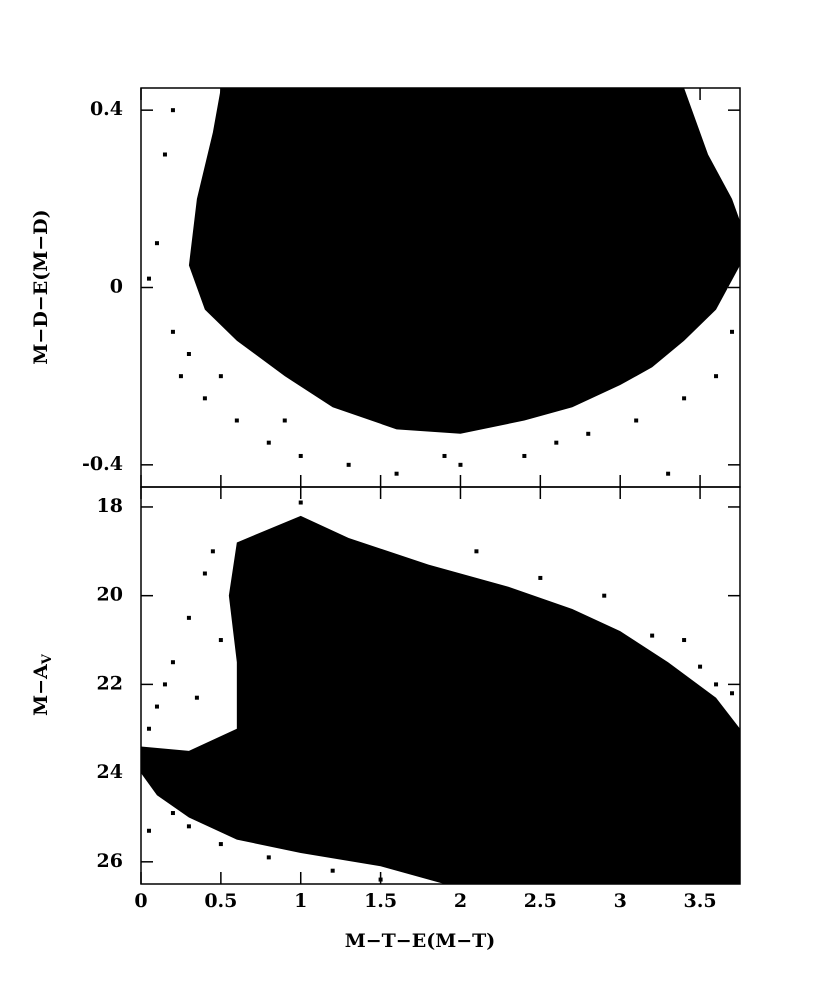 This screenshot has width=830, height=990. I want to click on y-tick-label: 24, so click(110, 772).